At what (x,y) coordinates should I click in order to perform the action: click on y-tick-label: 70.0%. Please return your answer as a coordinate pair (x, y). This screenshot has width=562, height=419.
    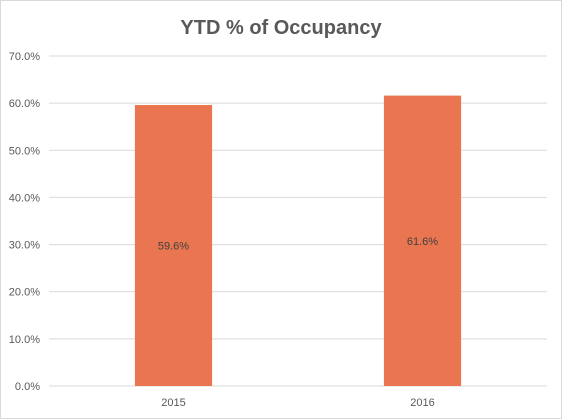
    Looking at the image, I should click on (24, 57).